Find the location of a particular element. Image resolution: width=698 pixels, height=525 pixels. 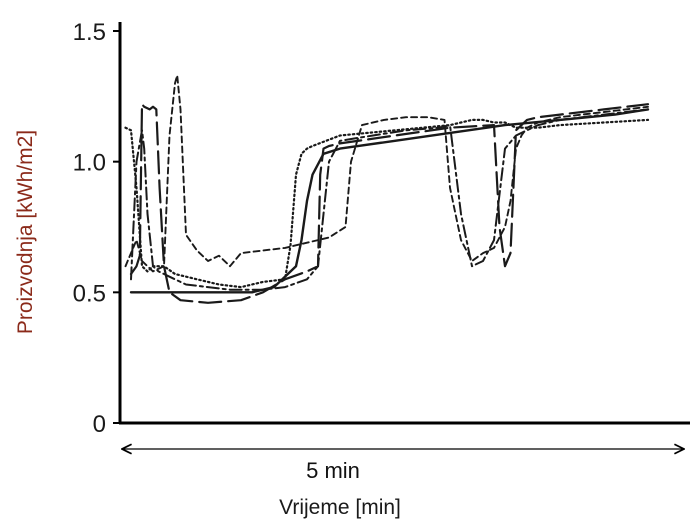

x-axis-title: Vrijeme [min] is located at coordinates (340, 507).